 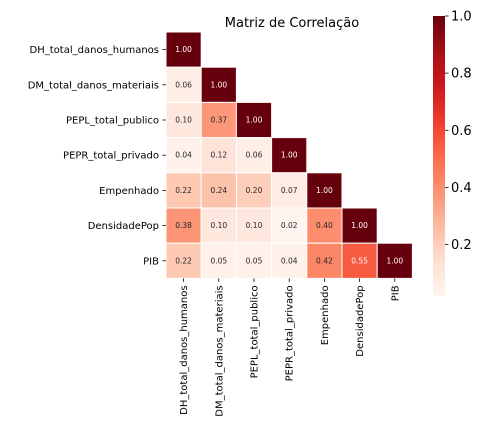 I want to click on y-tick-label: DH_total_danos_humanos, so click(x=94, y=50).